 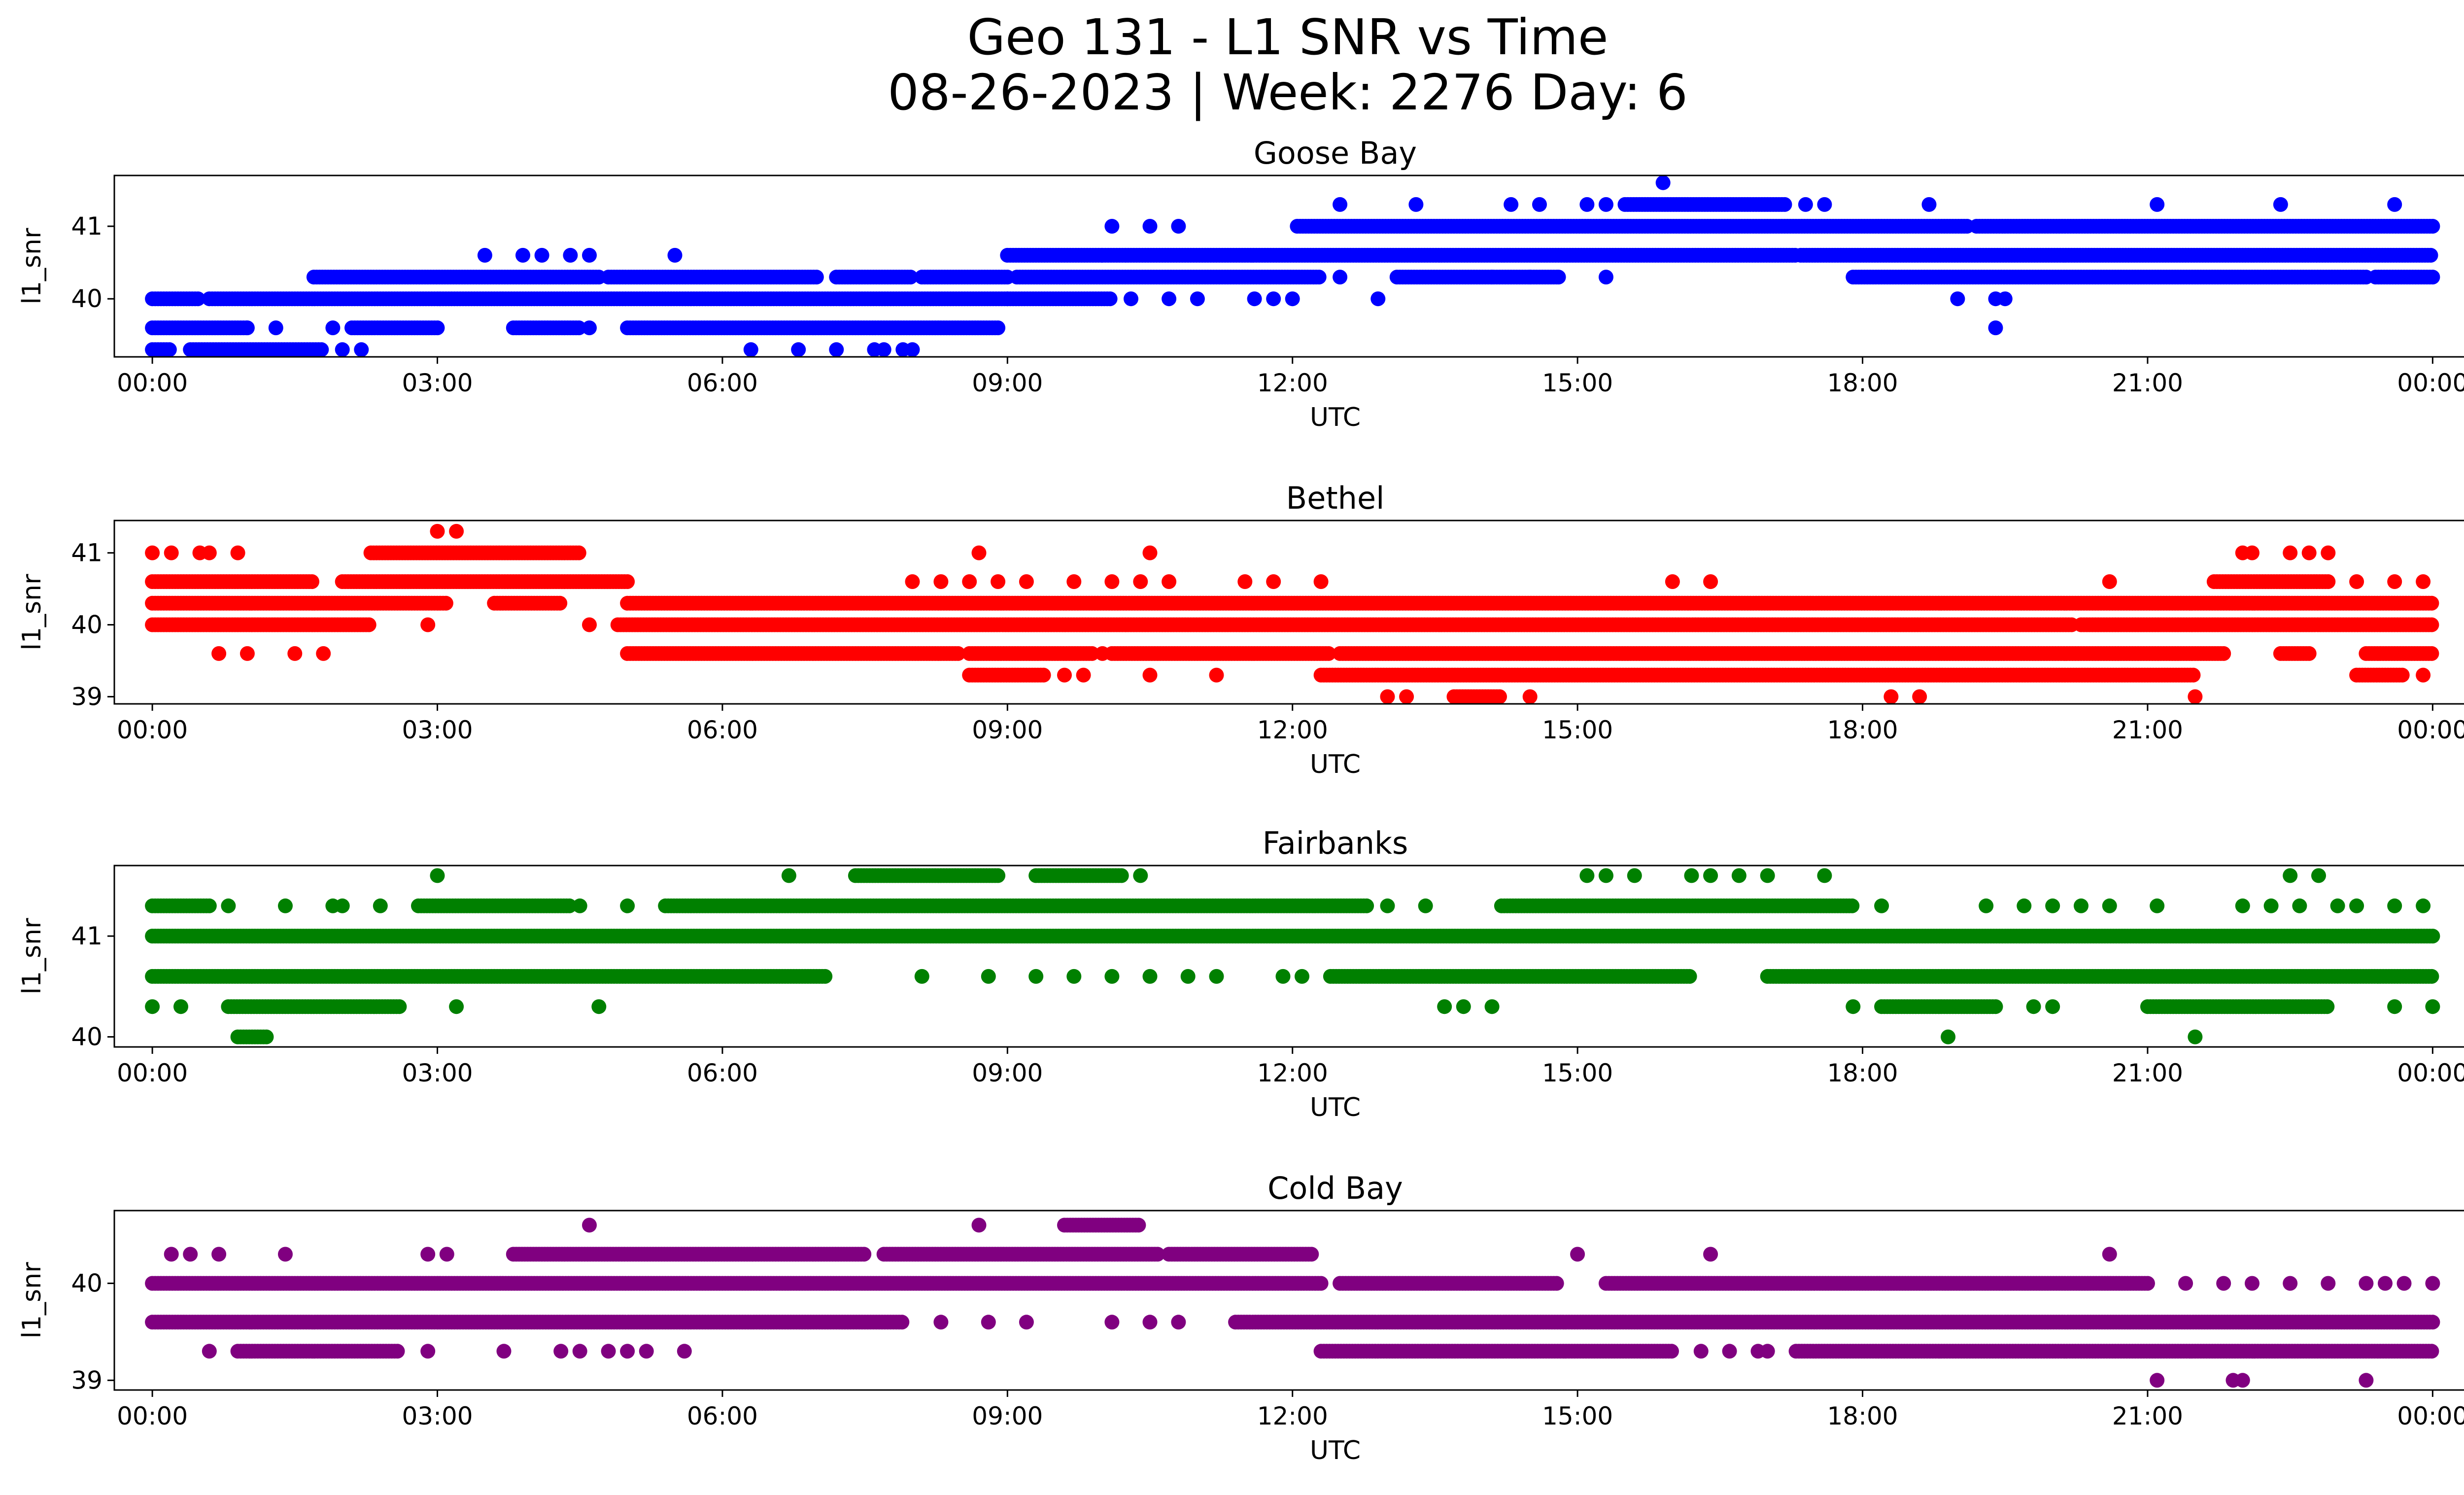 What do you see at coordinates (1288, 266) in the screenshot?
I see `plot-frame-goose-bay` at bounding box center [1288, 266].